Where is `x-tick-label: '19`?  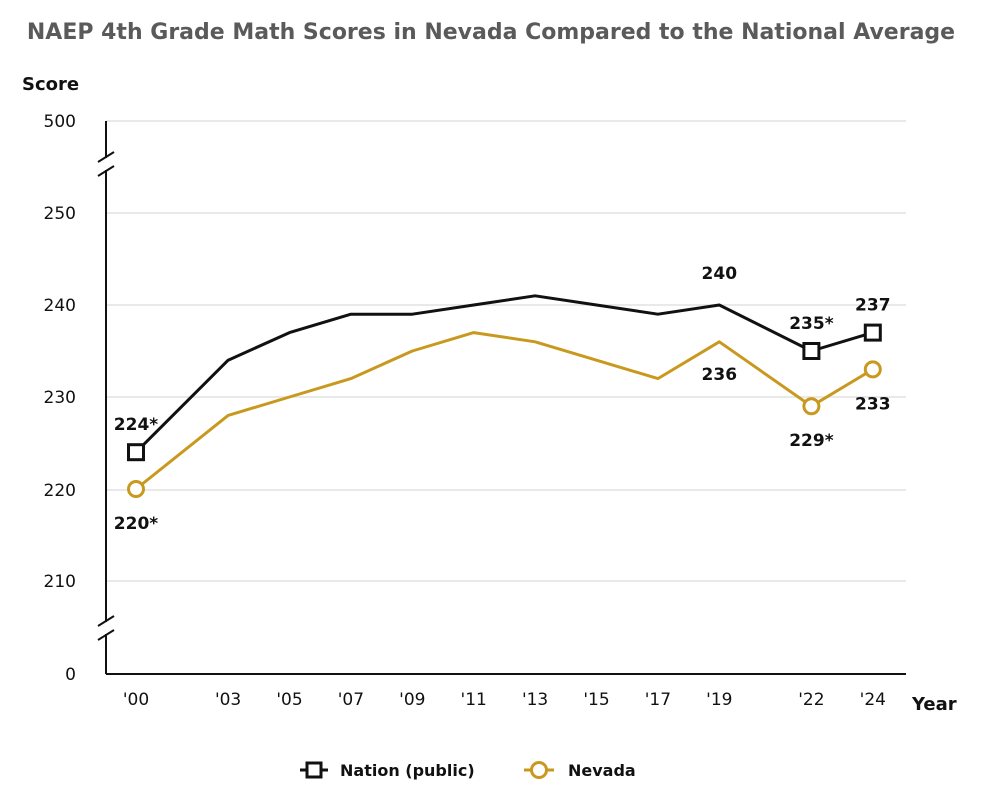
x-tick-label: '19 is located at coordinates (719, 700).